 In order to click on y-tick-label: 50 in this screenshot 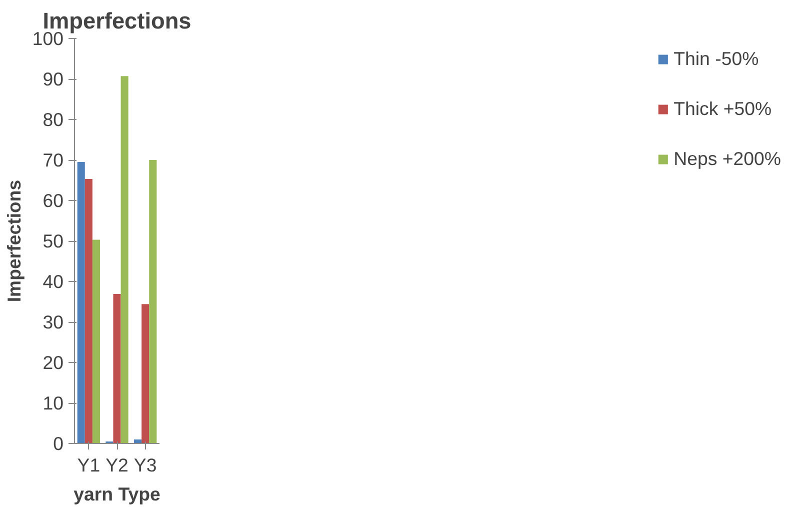, I will do `click(53, 241)`.